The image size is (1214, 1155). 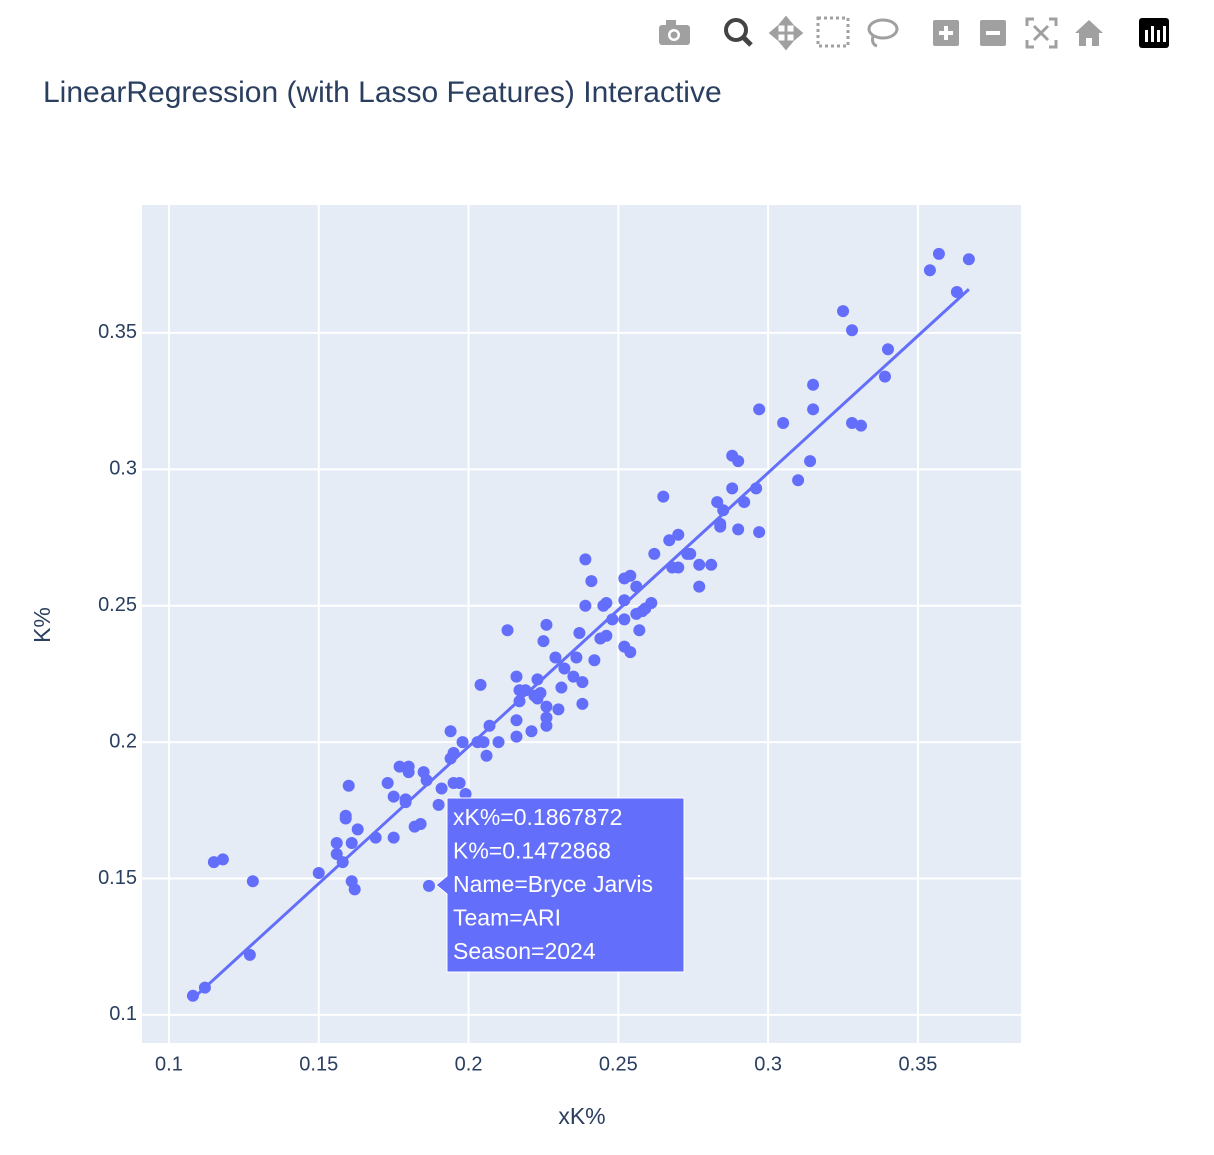 What do you see at coordinates (738, 32) in the screenshot?
I see `zoom-button` at bounding box center [738, 32].